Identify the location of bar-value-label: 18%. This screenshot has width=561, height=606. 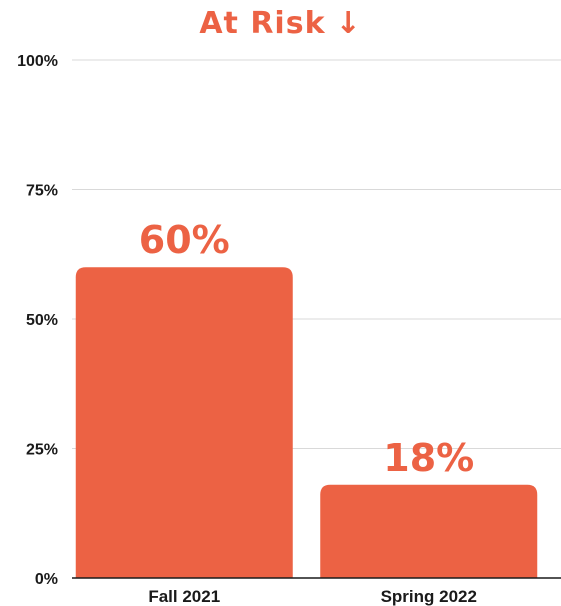
(428, 458).